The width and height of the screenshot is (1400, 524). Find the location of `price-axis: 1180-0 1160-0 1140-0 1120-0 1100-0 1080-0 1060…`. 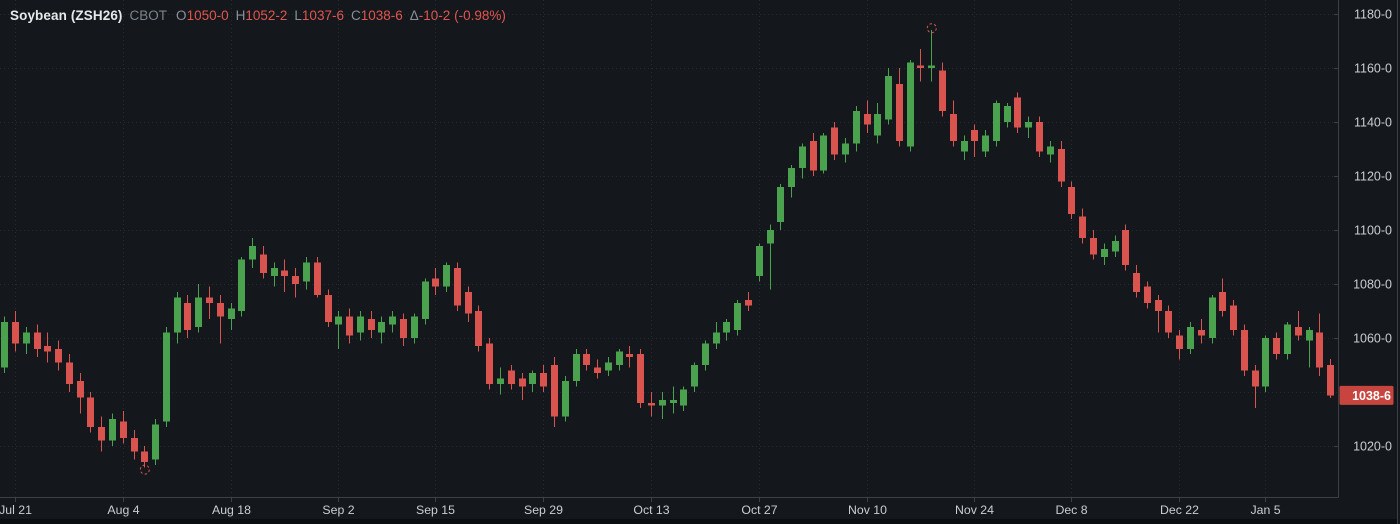

price-axis: 1180-0 1160-0 1140-0 1120-0 1100-0 1080-0 1060… is located at coordinates (1363, 230).